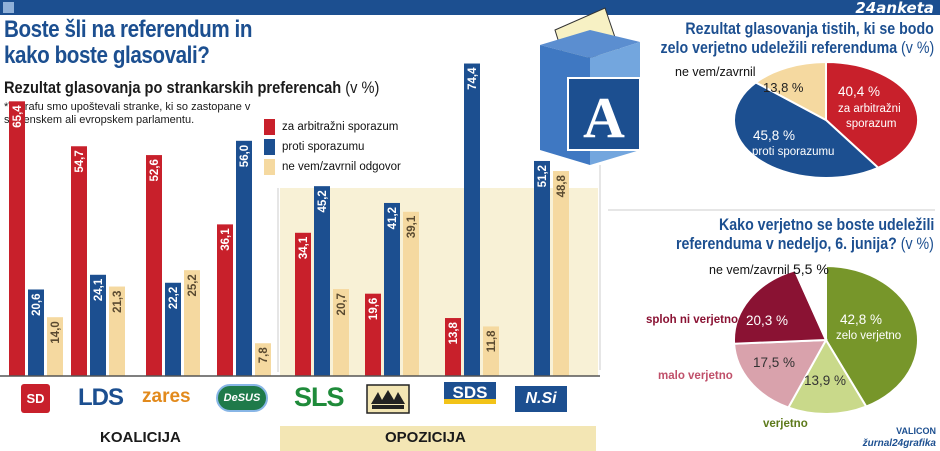  What do you see at coordinates (825, 380) in the screenshot?
I see `pie2-value-likely: 13,9 %` at bounding box center [825, 380].